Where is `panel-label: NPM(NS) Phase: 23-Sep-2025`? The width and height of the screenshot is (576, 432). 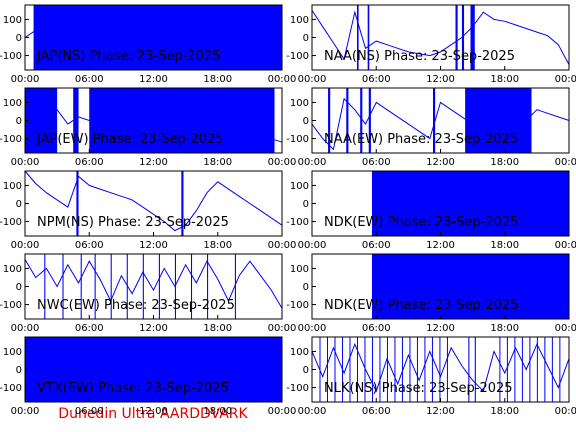 panel-label: NPM(NS) Phase: 23-Sep-2025 is located at coordinates (133, 222).